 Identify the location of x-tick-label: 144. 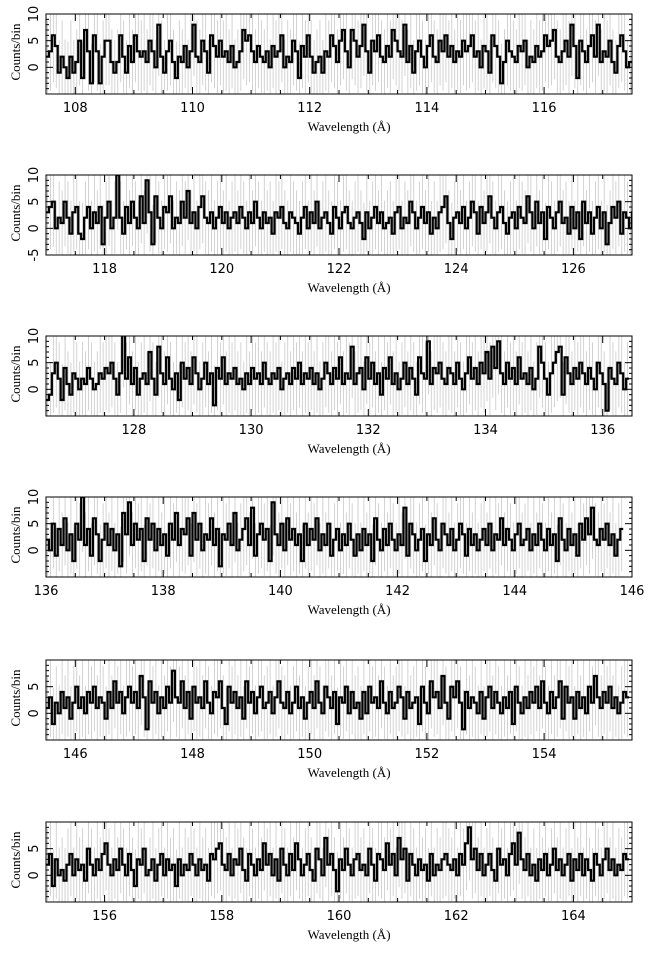
(514, 591).